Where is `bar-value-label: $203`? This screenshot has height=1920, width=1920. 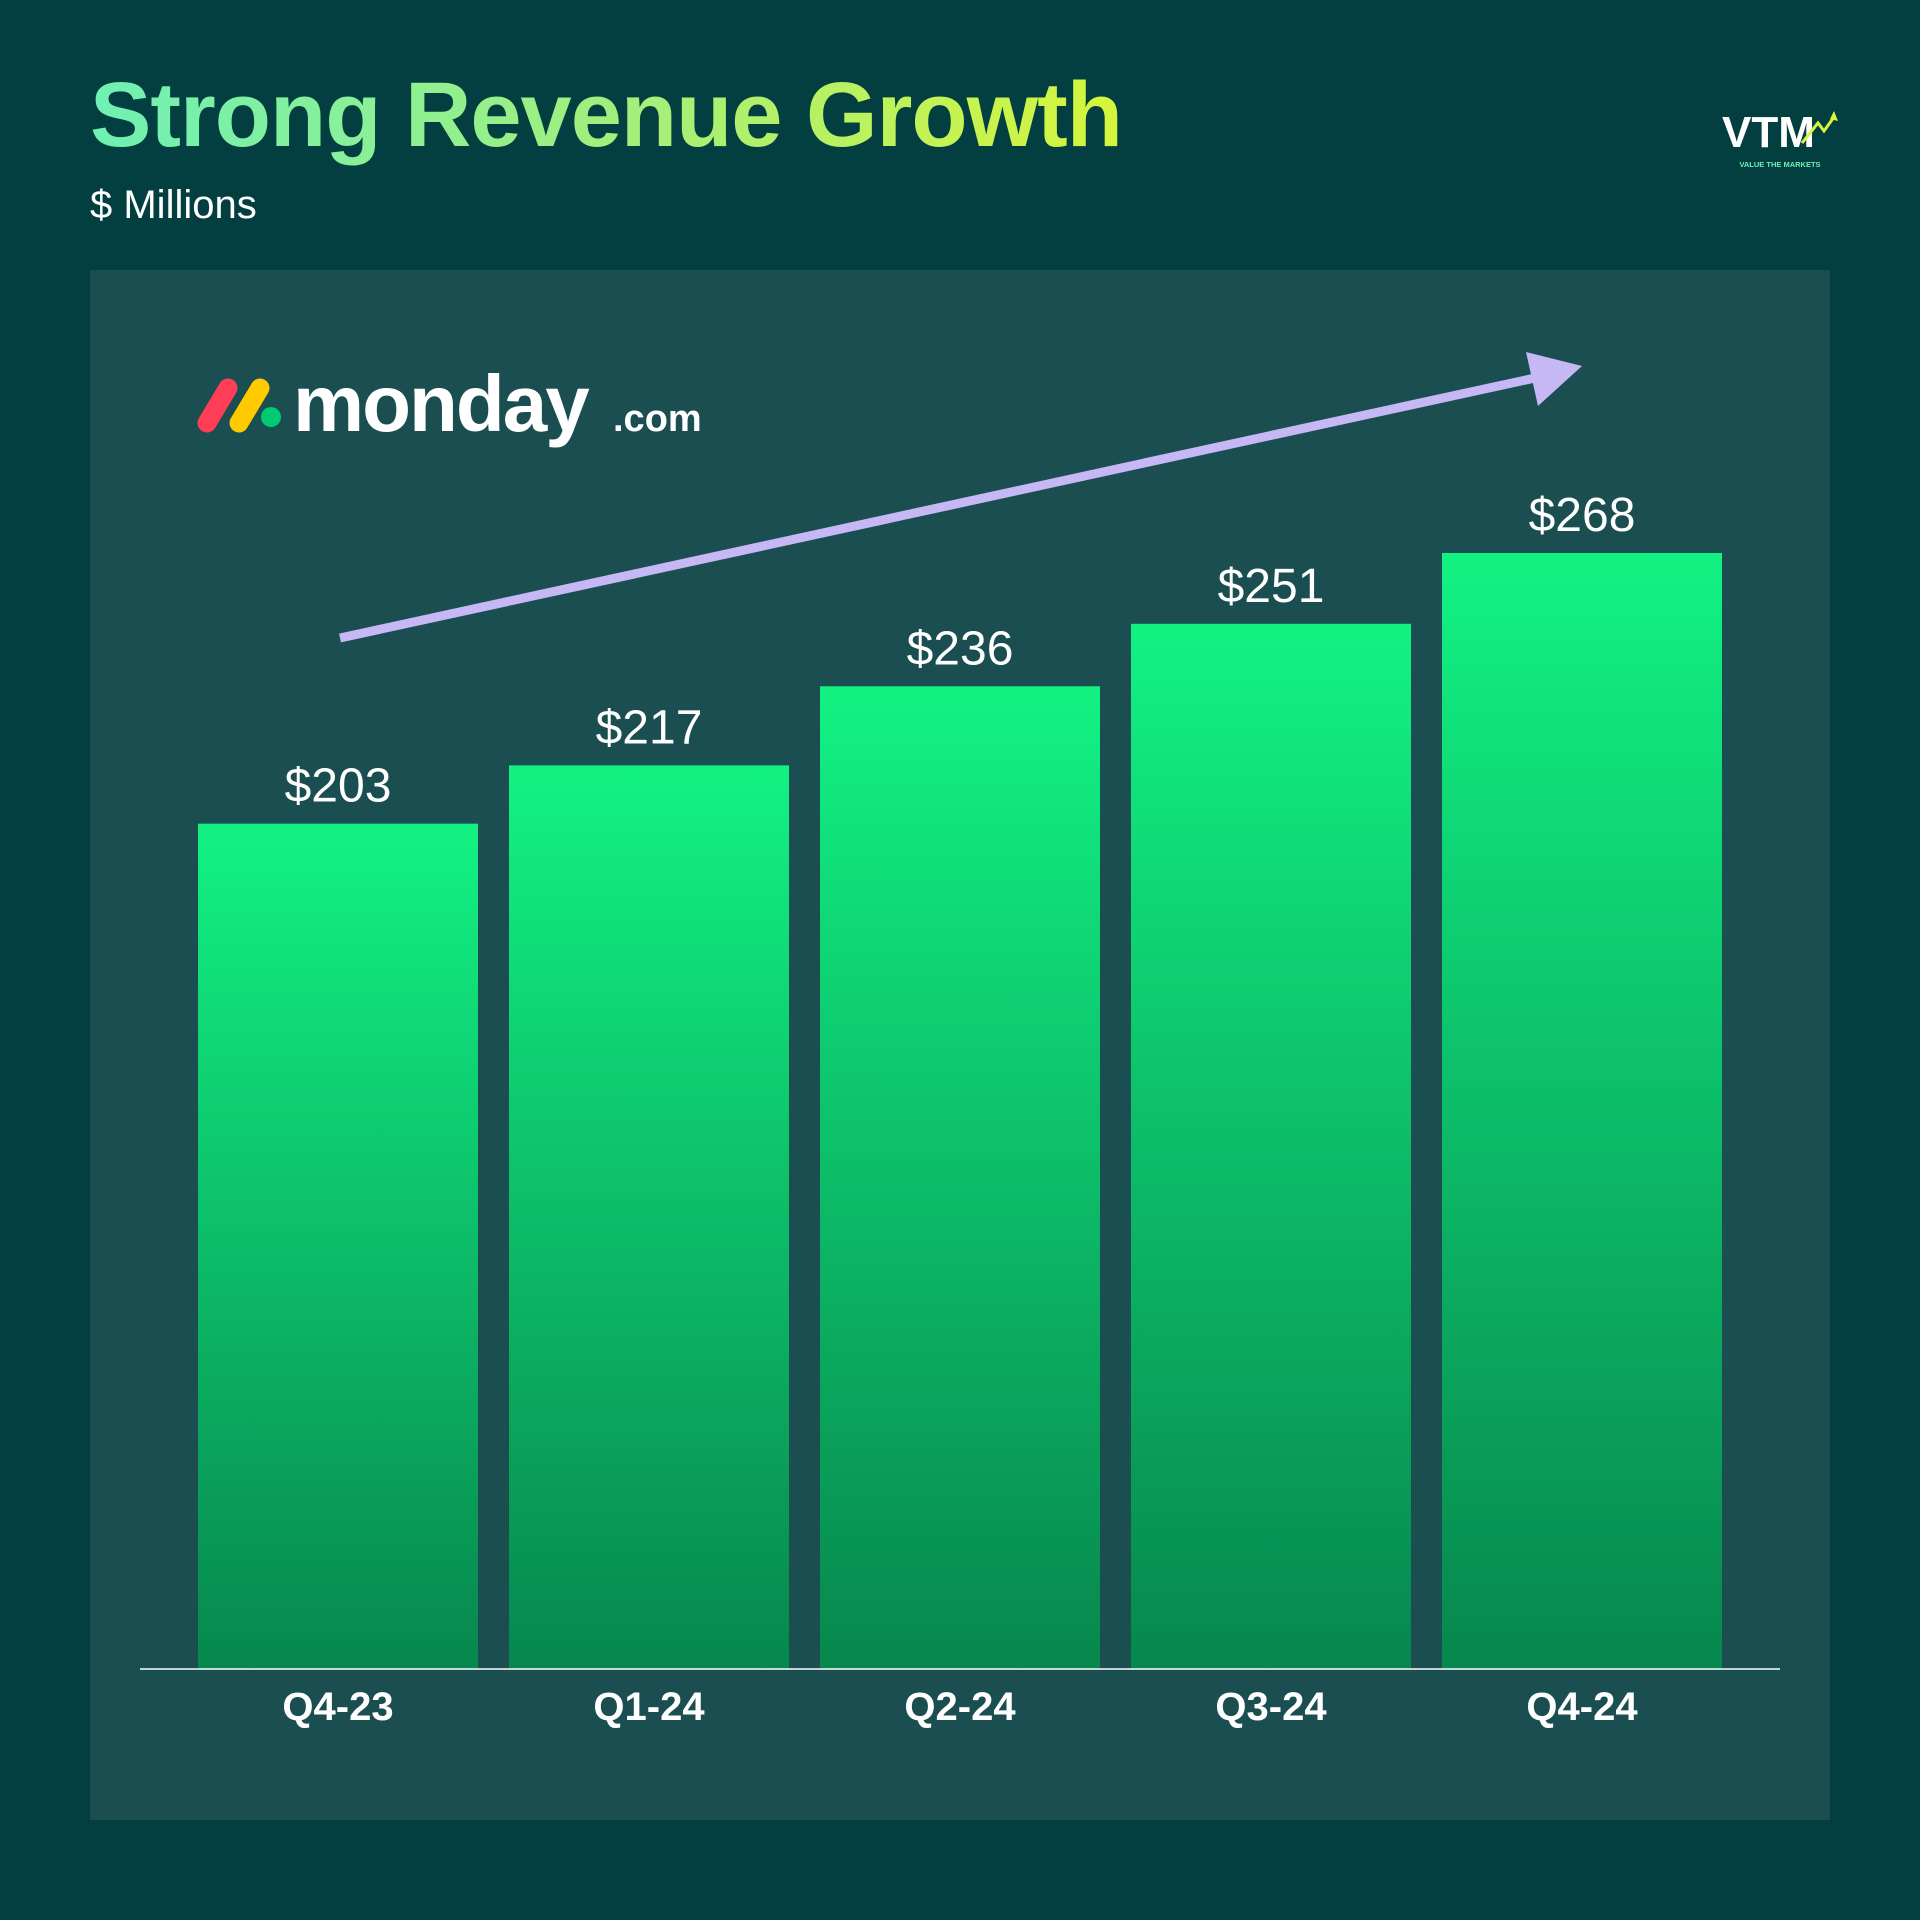 bar-value-label: $203 is located at coordinates (338, 786).